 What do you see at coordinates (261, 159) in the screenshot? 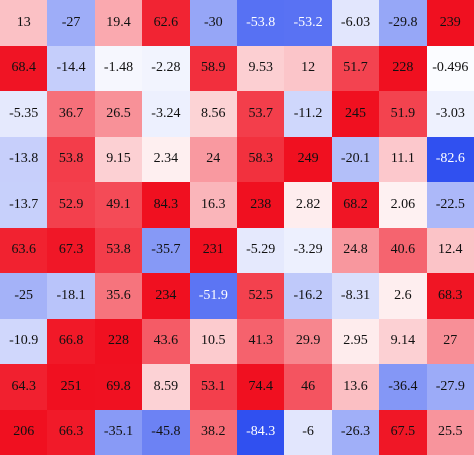
I see `heatmap-cell-r3-c5: 58.3` at bounding box center [261, 159].